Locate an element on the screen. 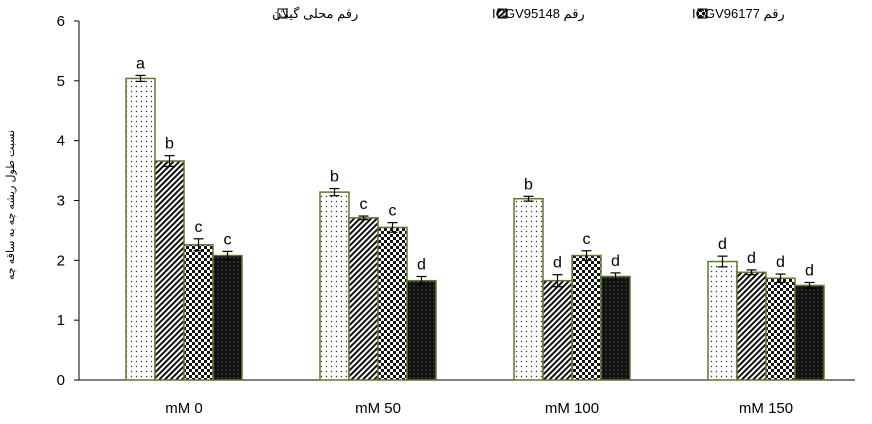  y-tick-label: 0 is located at coordinates (61, 380).